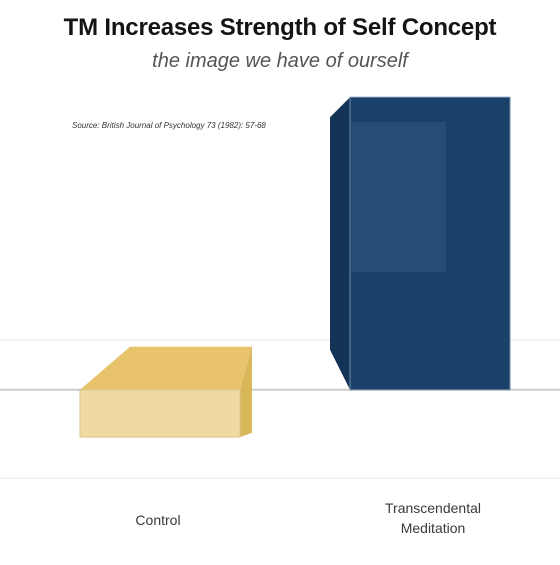 The width and height of the screenshot is (560, 565). I want to click on category-label-control-line1: Control, so click(158, 520).